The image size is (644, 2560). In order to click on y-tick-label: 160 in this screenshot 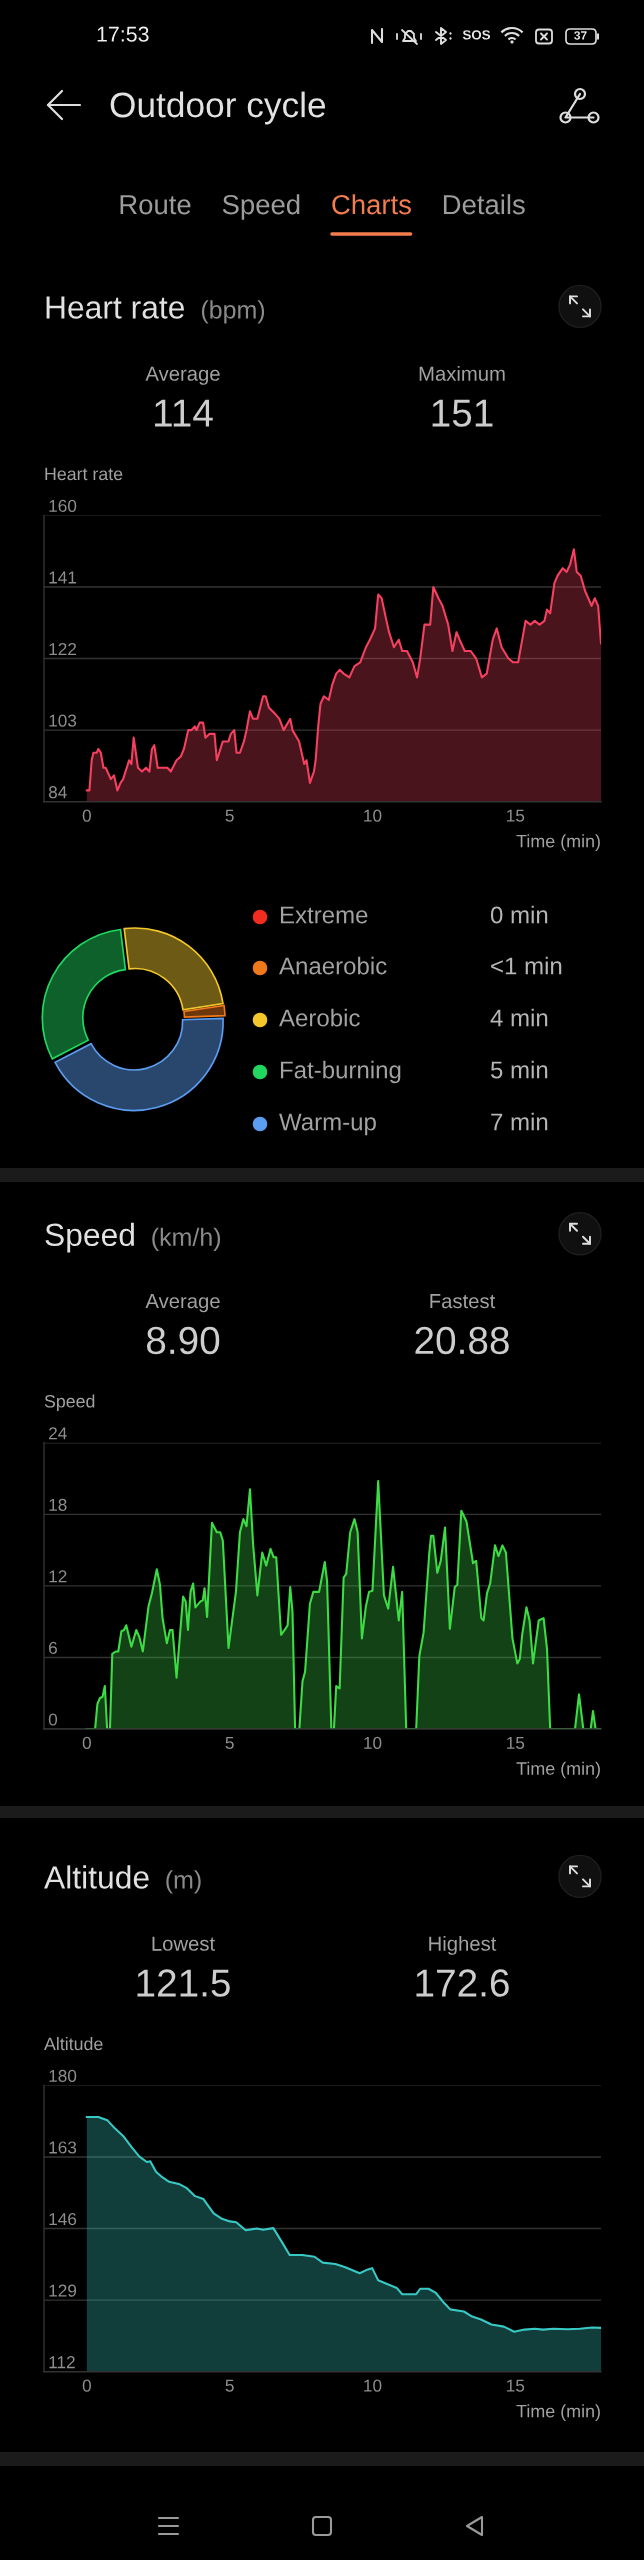, I will do `click(63, 505)`.